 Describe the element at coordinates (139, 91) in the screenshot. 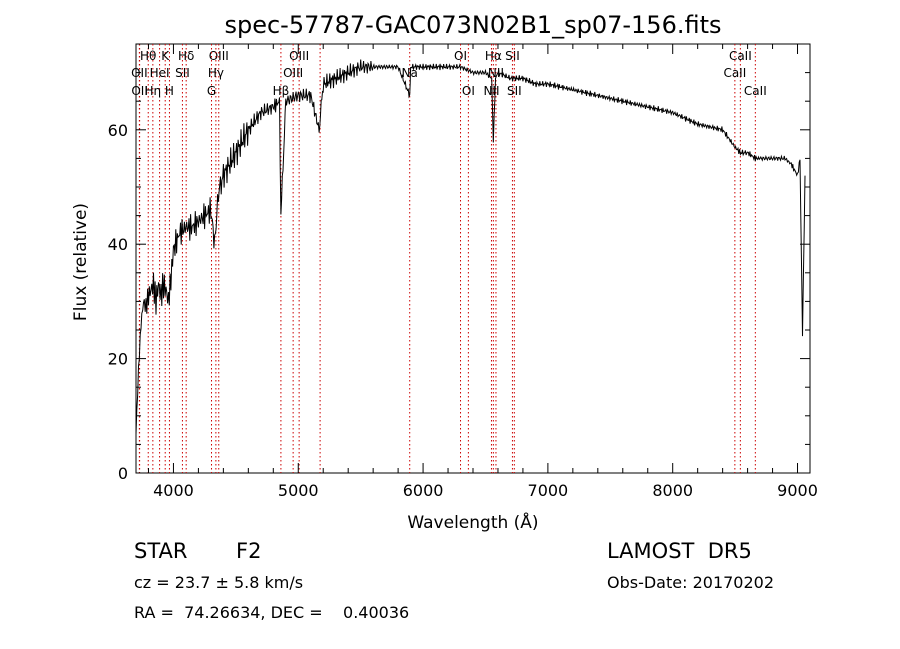

I see `line-label: OII` at that location.